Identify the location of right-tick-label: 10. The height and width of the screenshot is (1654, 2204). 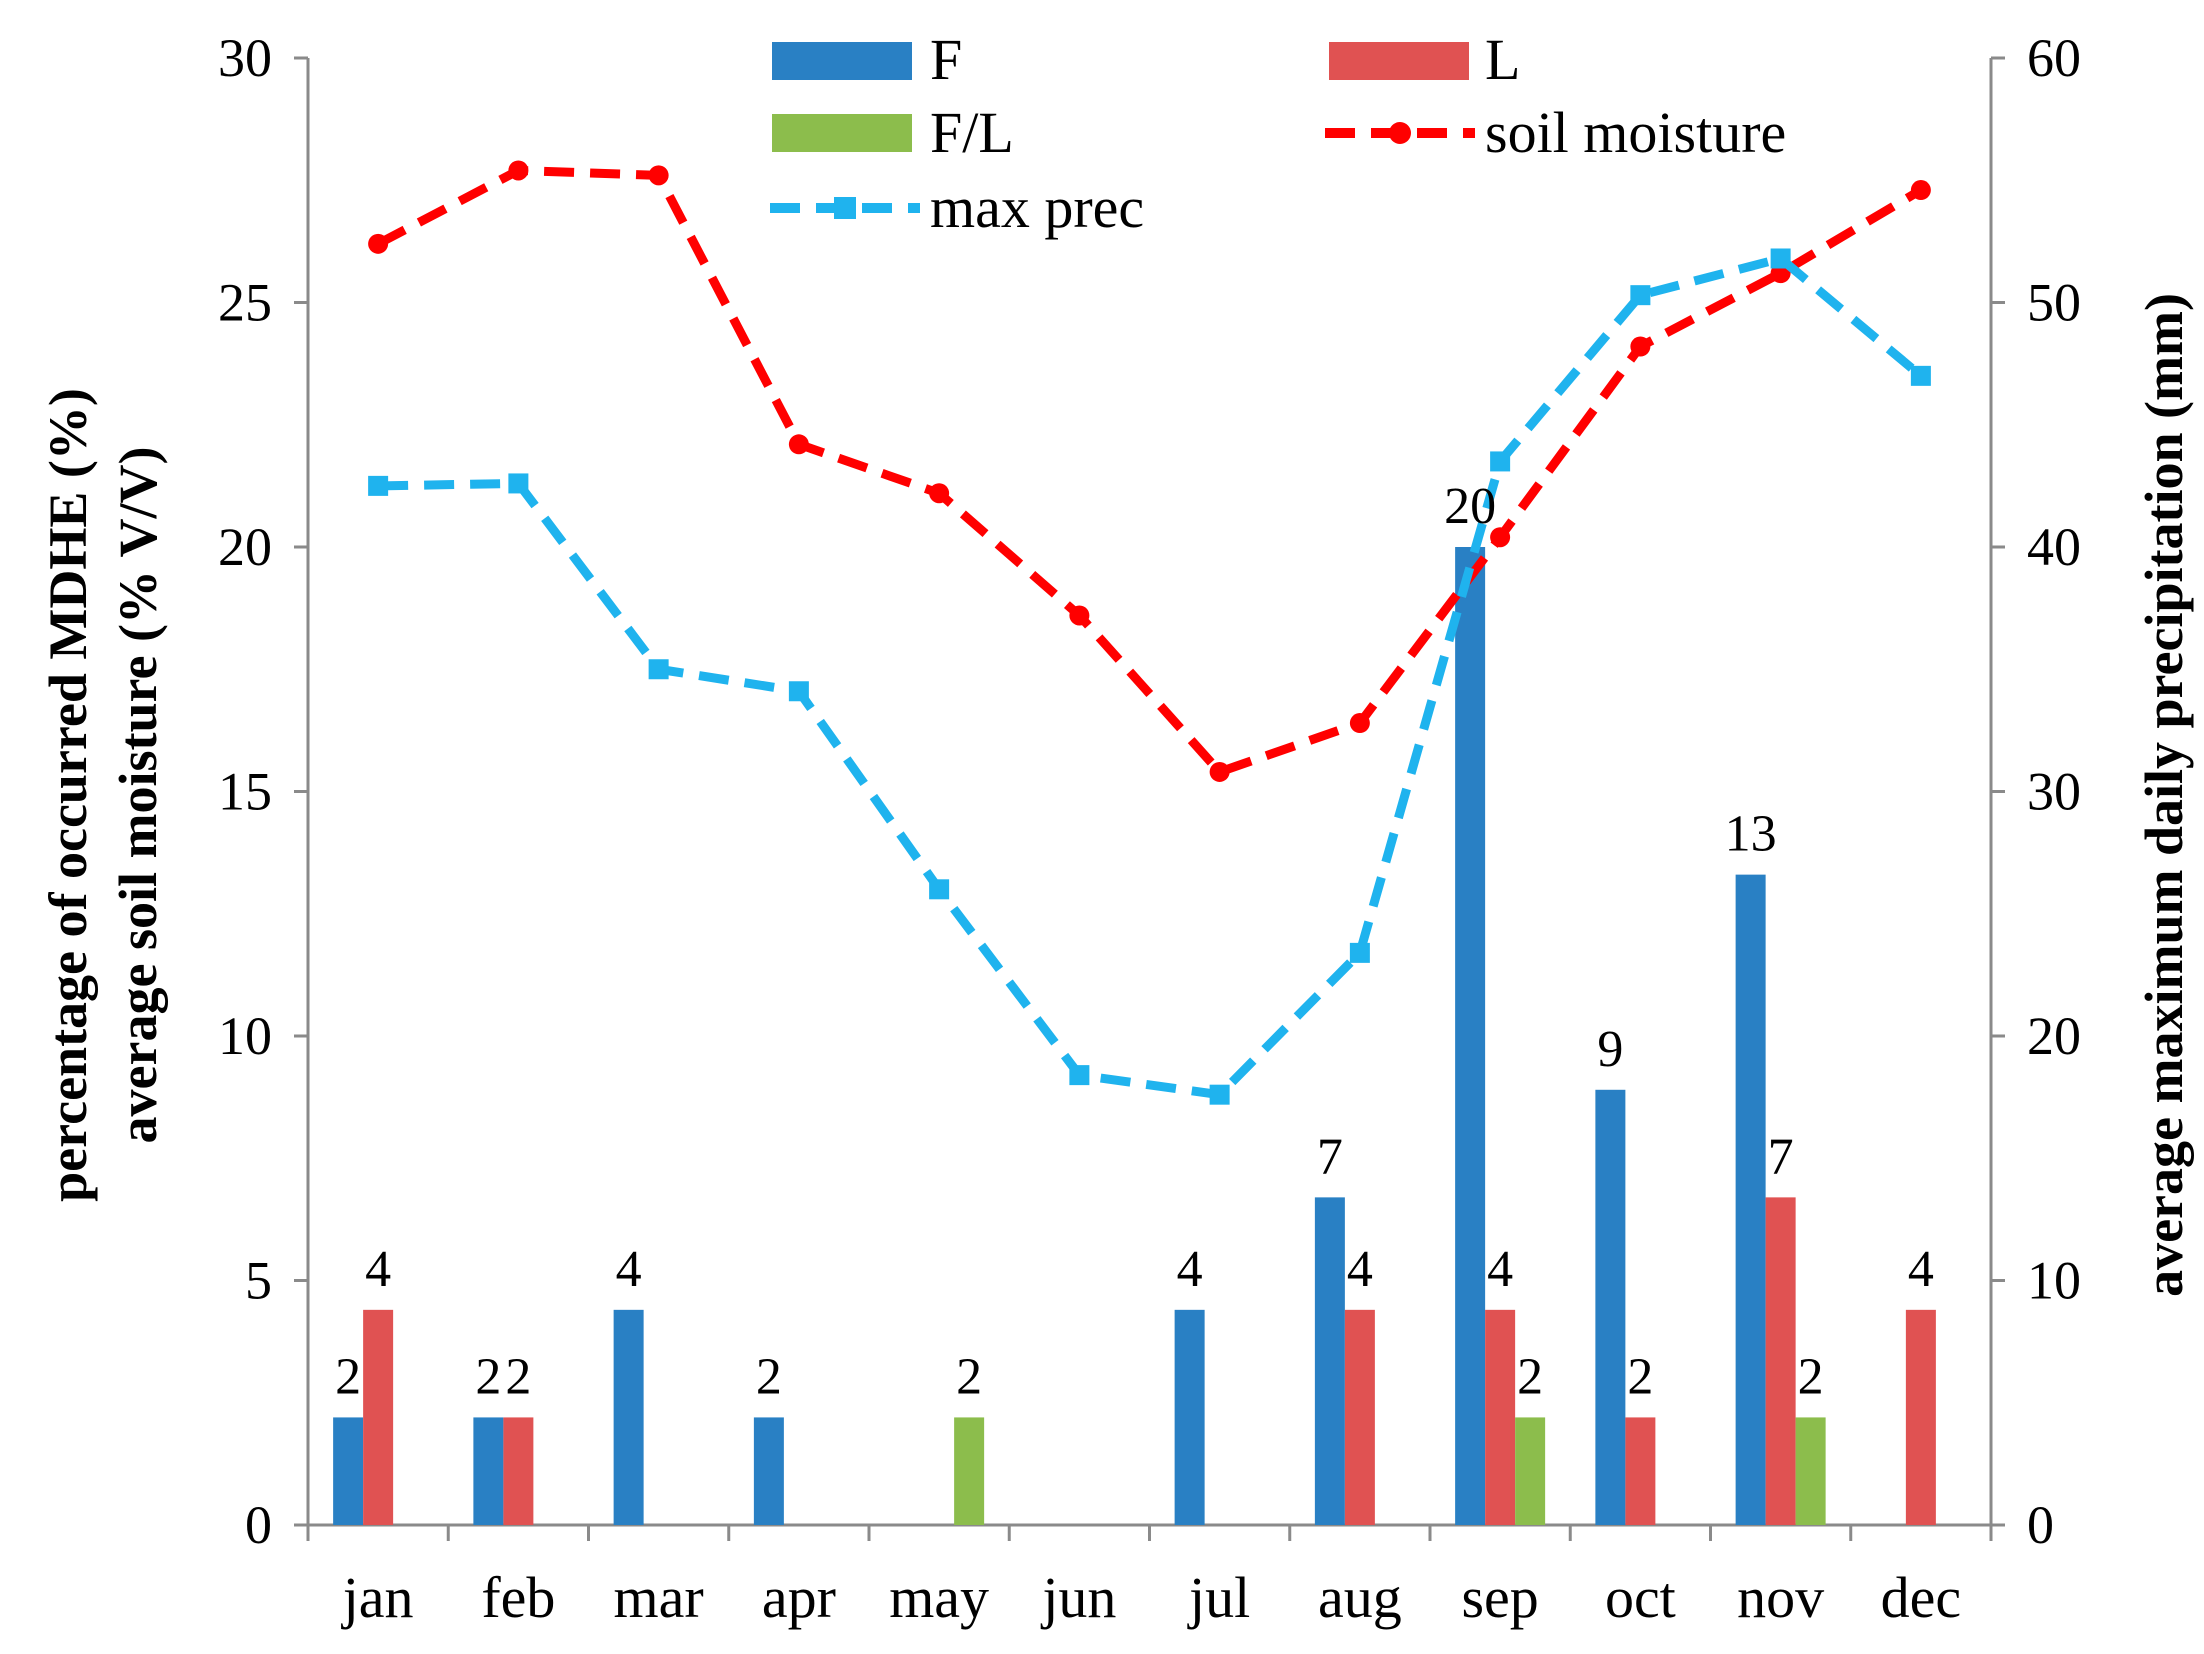
(2054, 1281).